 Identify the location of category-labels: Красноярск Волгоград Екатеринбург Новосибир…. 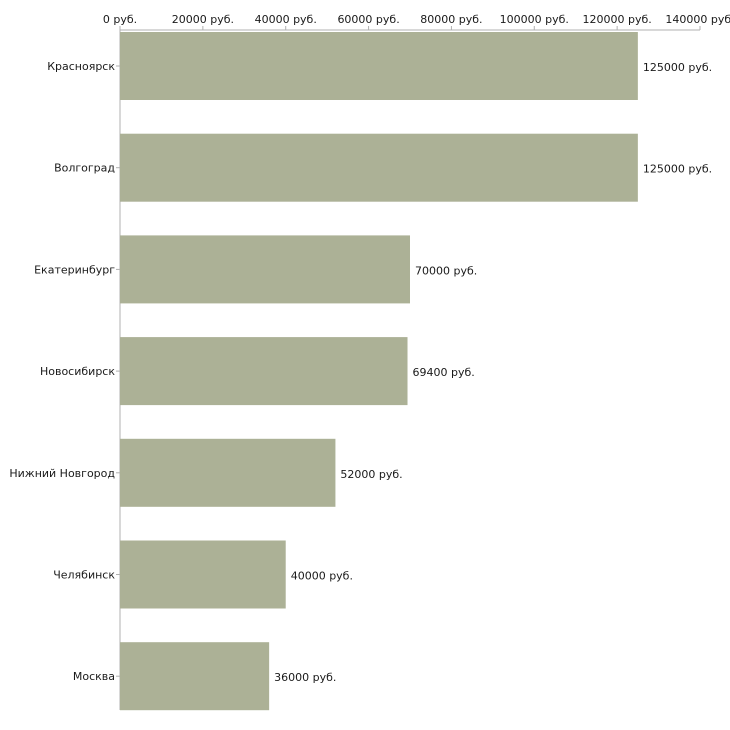
(62, 371).